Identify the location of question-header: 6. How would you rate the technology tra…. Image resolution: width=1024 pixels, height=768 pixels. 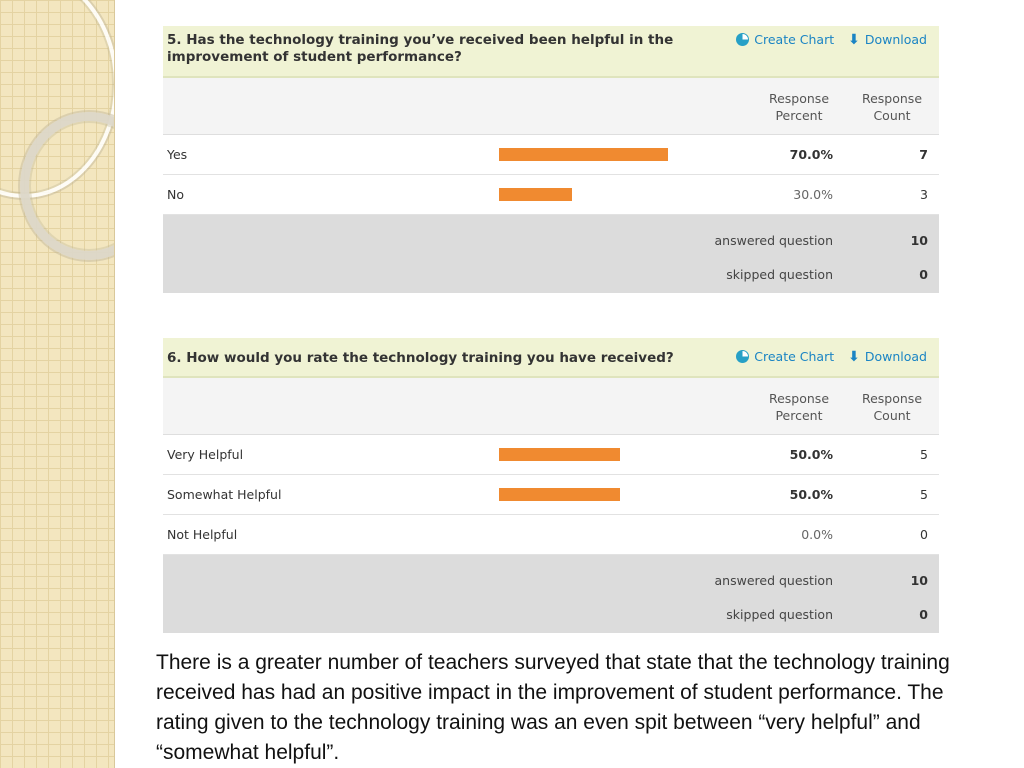
(551, 358).